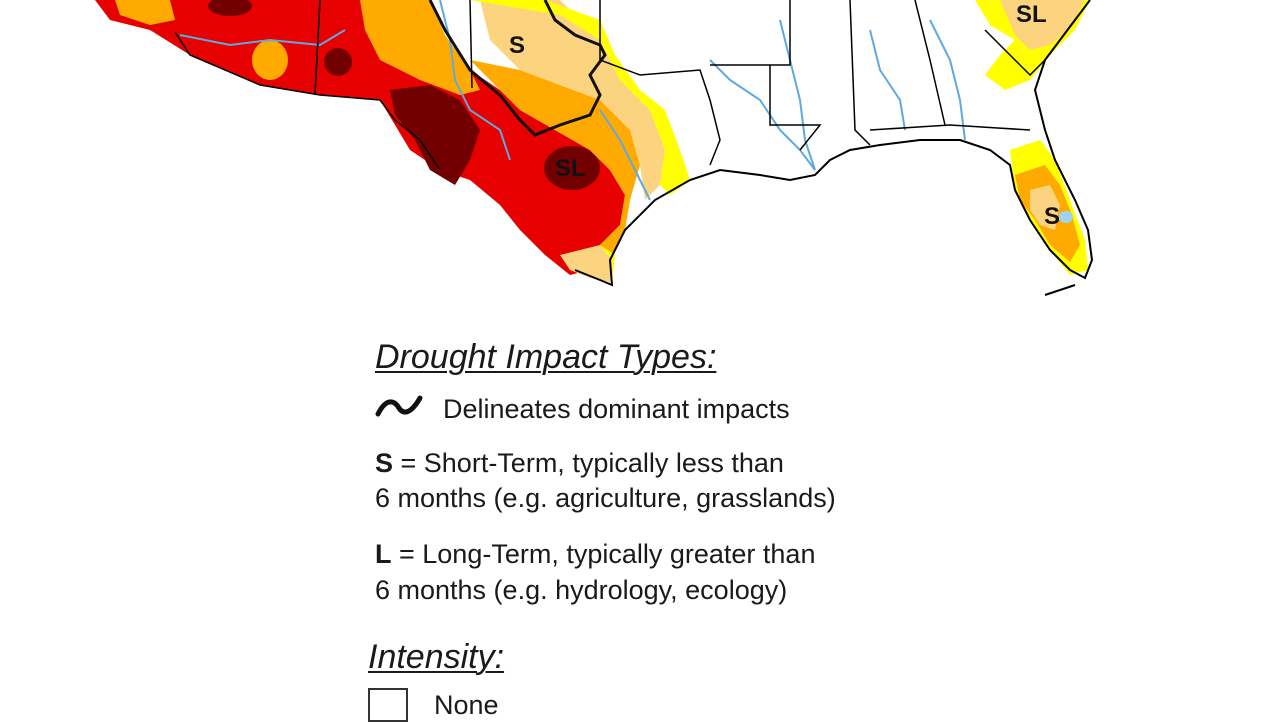  What do you see at coordinates (384, 463) in the screenshot?
I see `short-term-letter: S` at bounding box center [384, 463].